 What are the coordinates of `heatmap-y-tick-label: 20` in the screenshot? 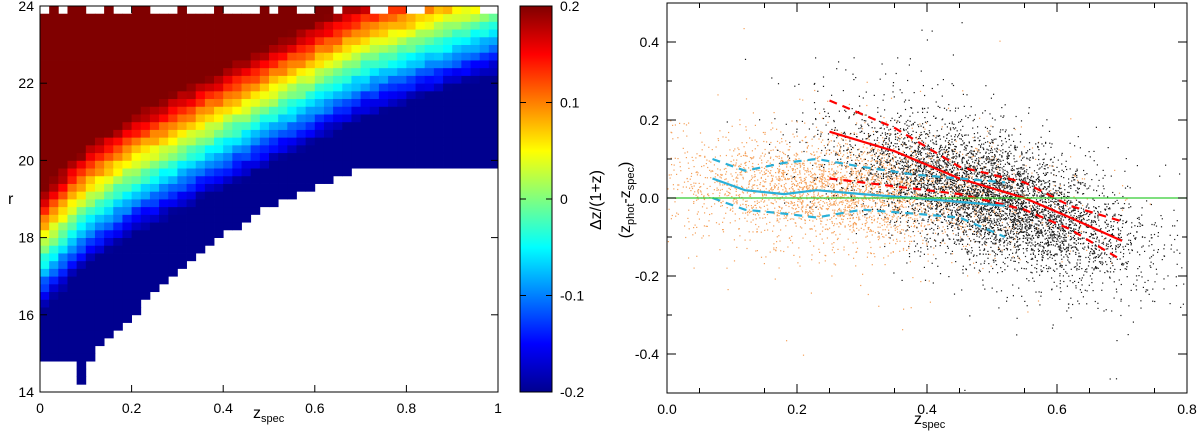 It's located at (26, 160).